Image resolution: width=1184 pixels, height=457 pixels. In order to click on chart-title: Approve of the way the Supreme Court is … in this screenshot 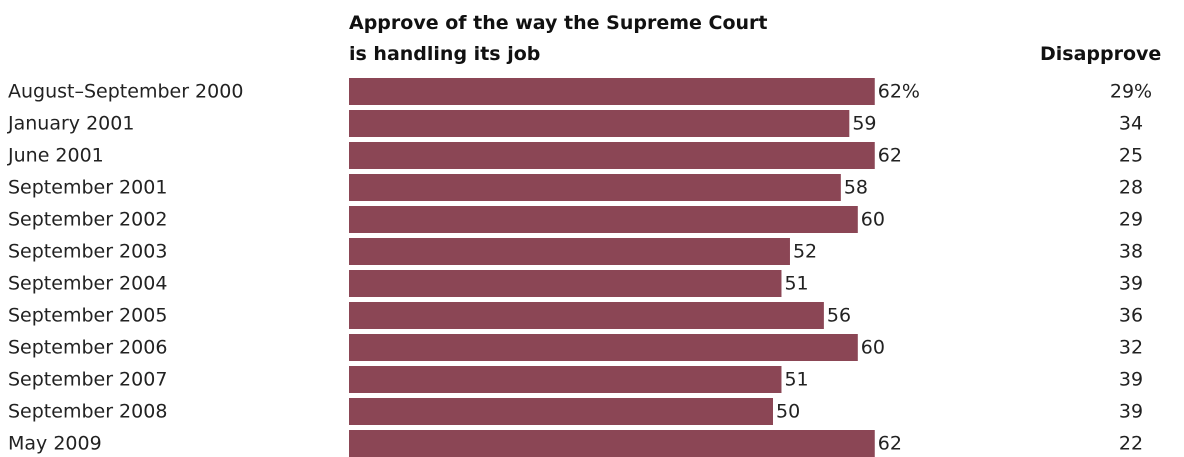, I will do `click(629, 39)`.